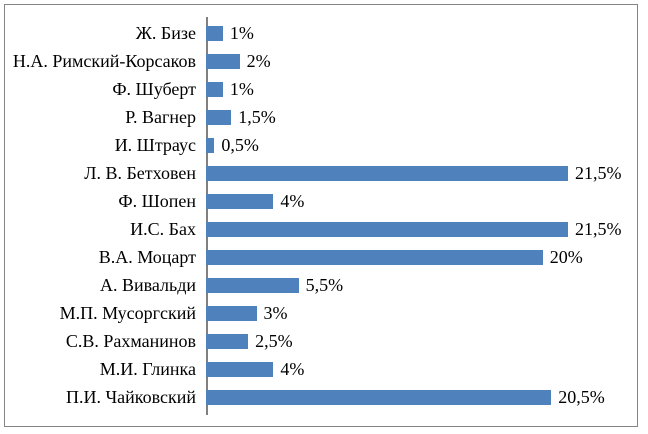  Describe the element at coordinates (163, 229) in the screenshot. I see `category-label: И.С. Бах` at that location.